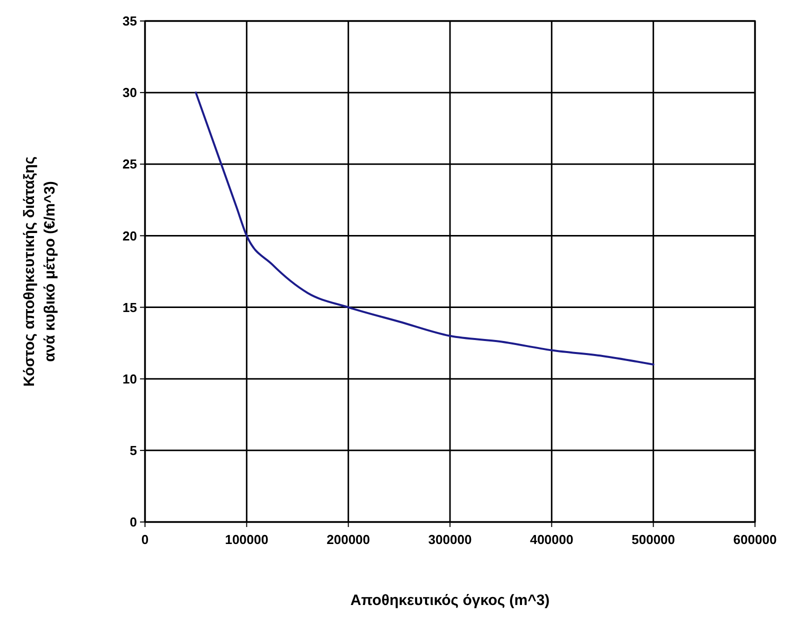 This screenshot has height=628, width=787. What do you see at coordinates (39, 271) in the screenshot?
I see `y-axis-title: Κόστος αποθηκευτικής διάταξης ανά κυβικό μέτρο (€/m^3)` at bounding box center [39, 271].